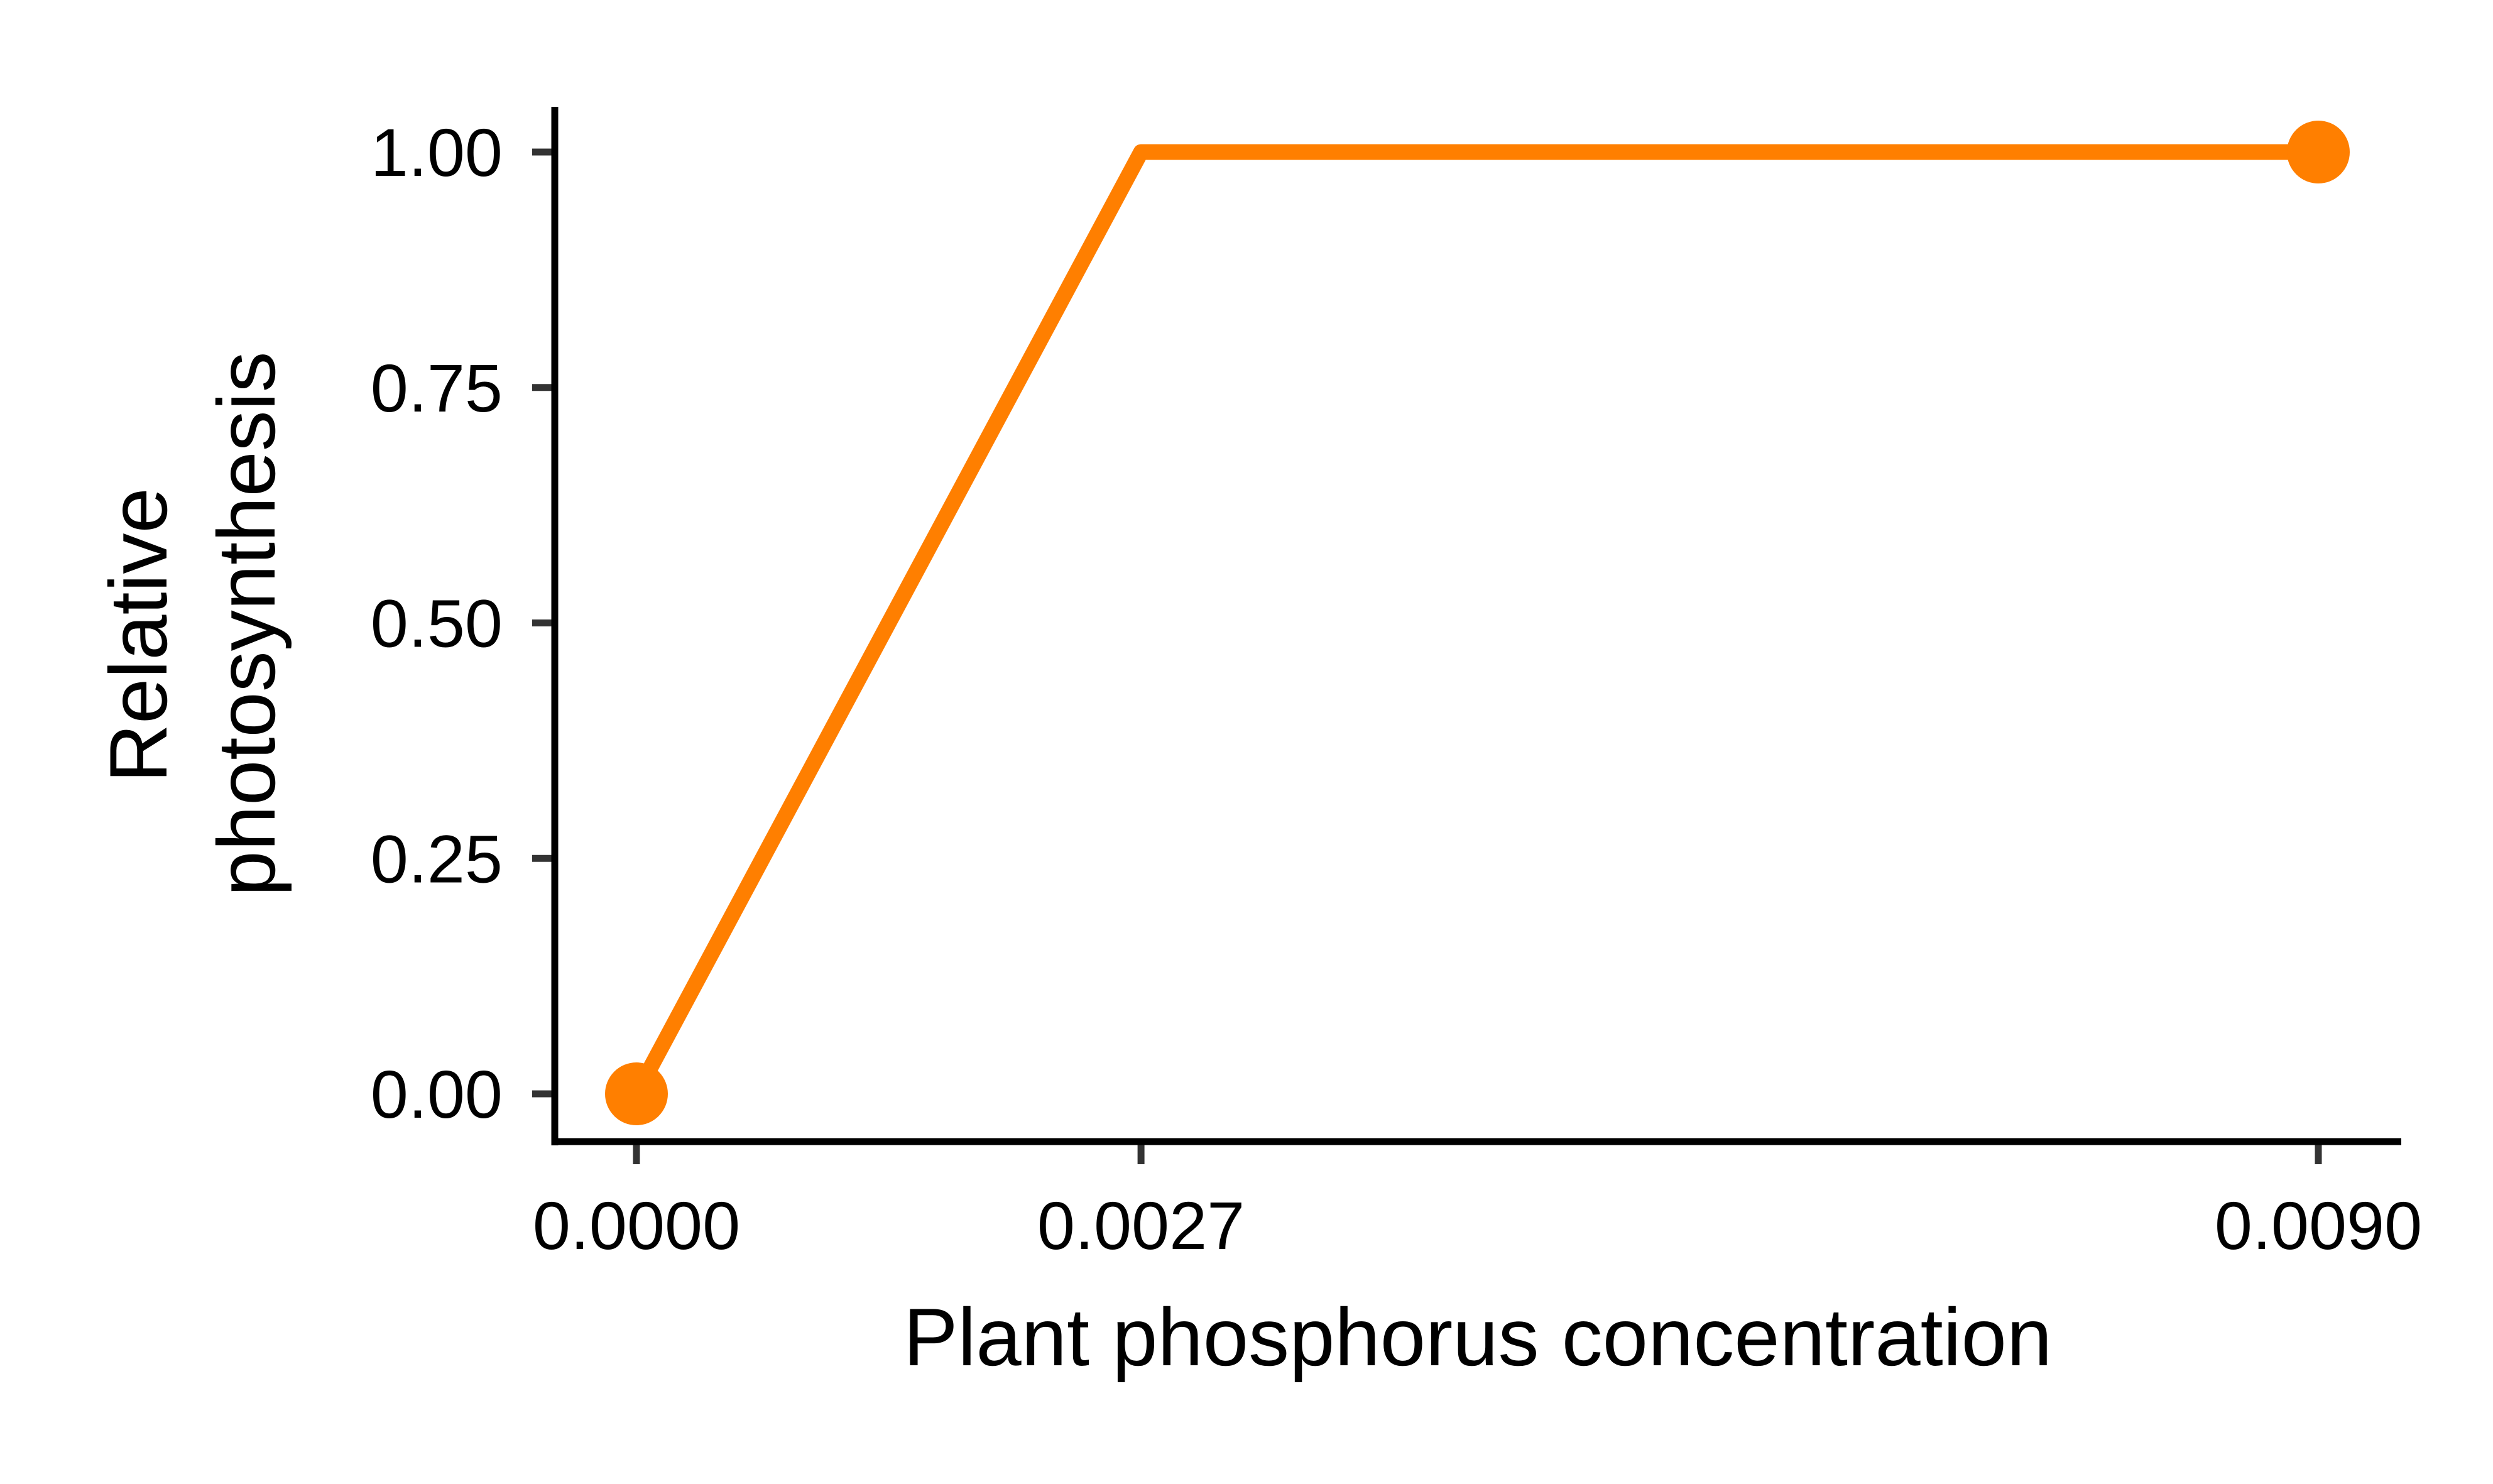 This screenshot has height=1484, width=2493. Describe the element at coordinates (636, 1225) in the screenshot. I see `x-tick-label: 0.0000` at that location.